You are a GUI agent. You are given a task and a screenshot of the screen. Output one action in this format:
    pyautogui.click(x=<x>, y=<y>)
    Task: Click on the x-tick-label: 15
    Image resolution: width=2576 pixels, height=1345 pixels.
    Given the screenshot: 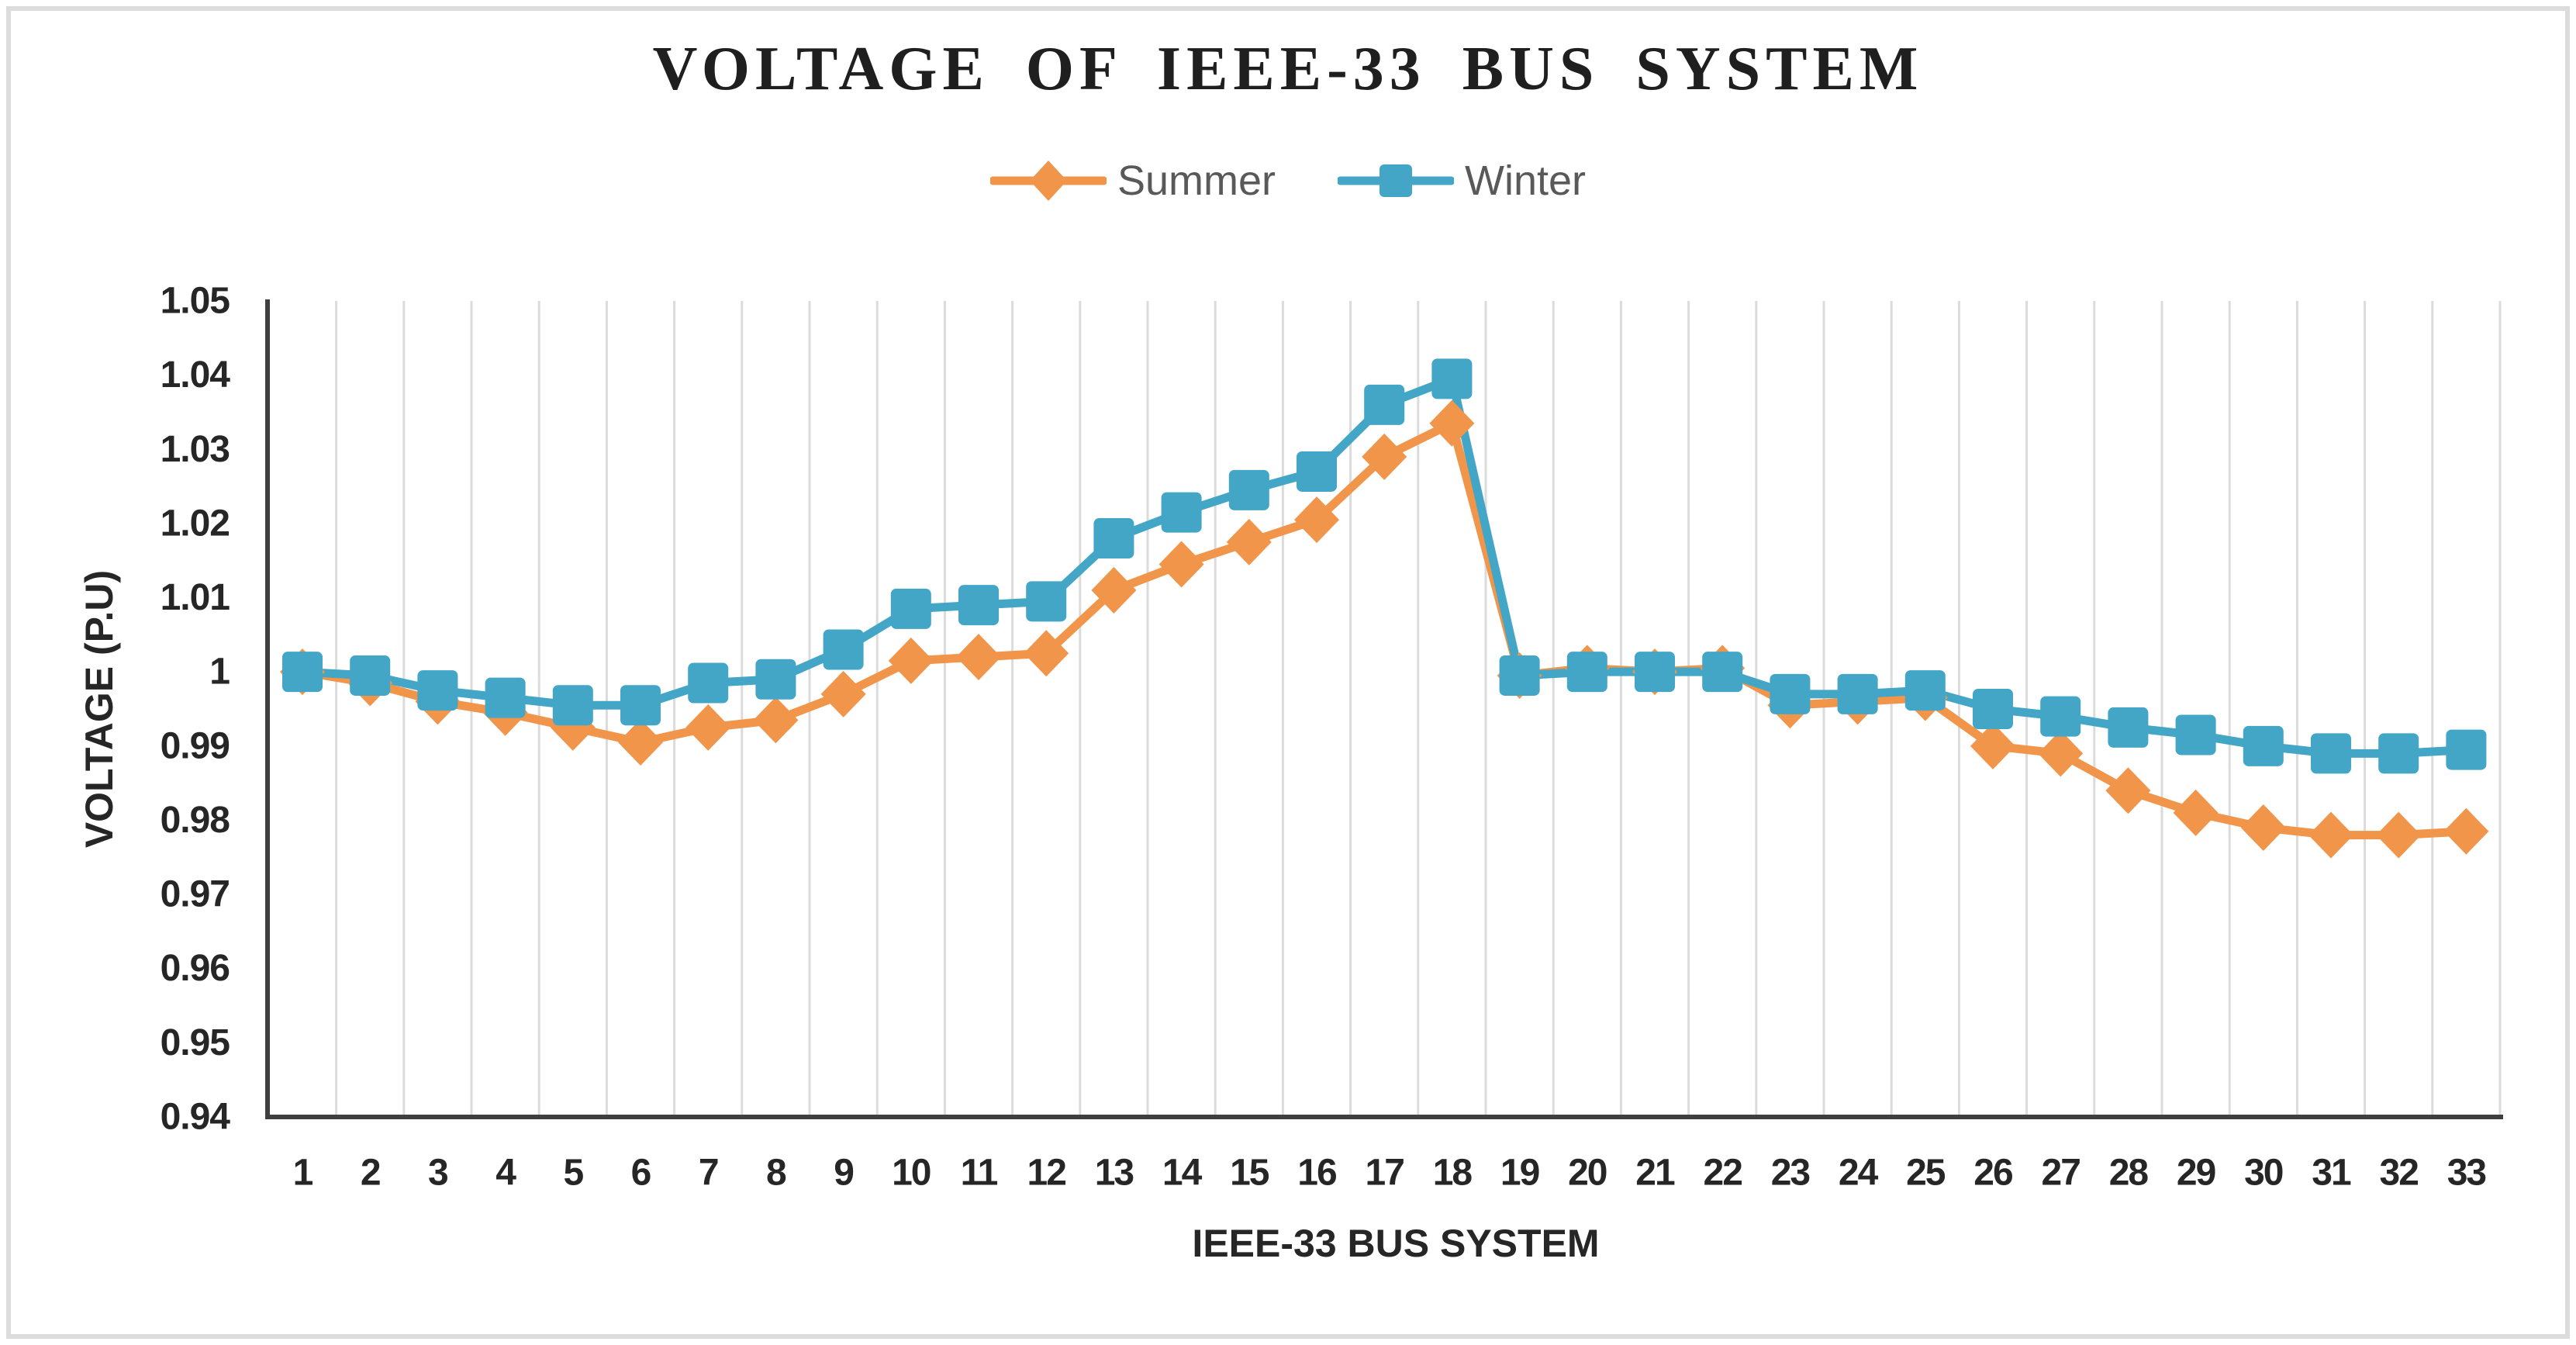 What is the action you would take?
    pyautogui.click(x=1250, y=1173)
    